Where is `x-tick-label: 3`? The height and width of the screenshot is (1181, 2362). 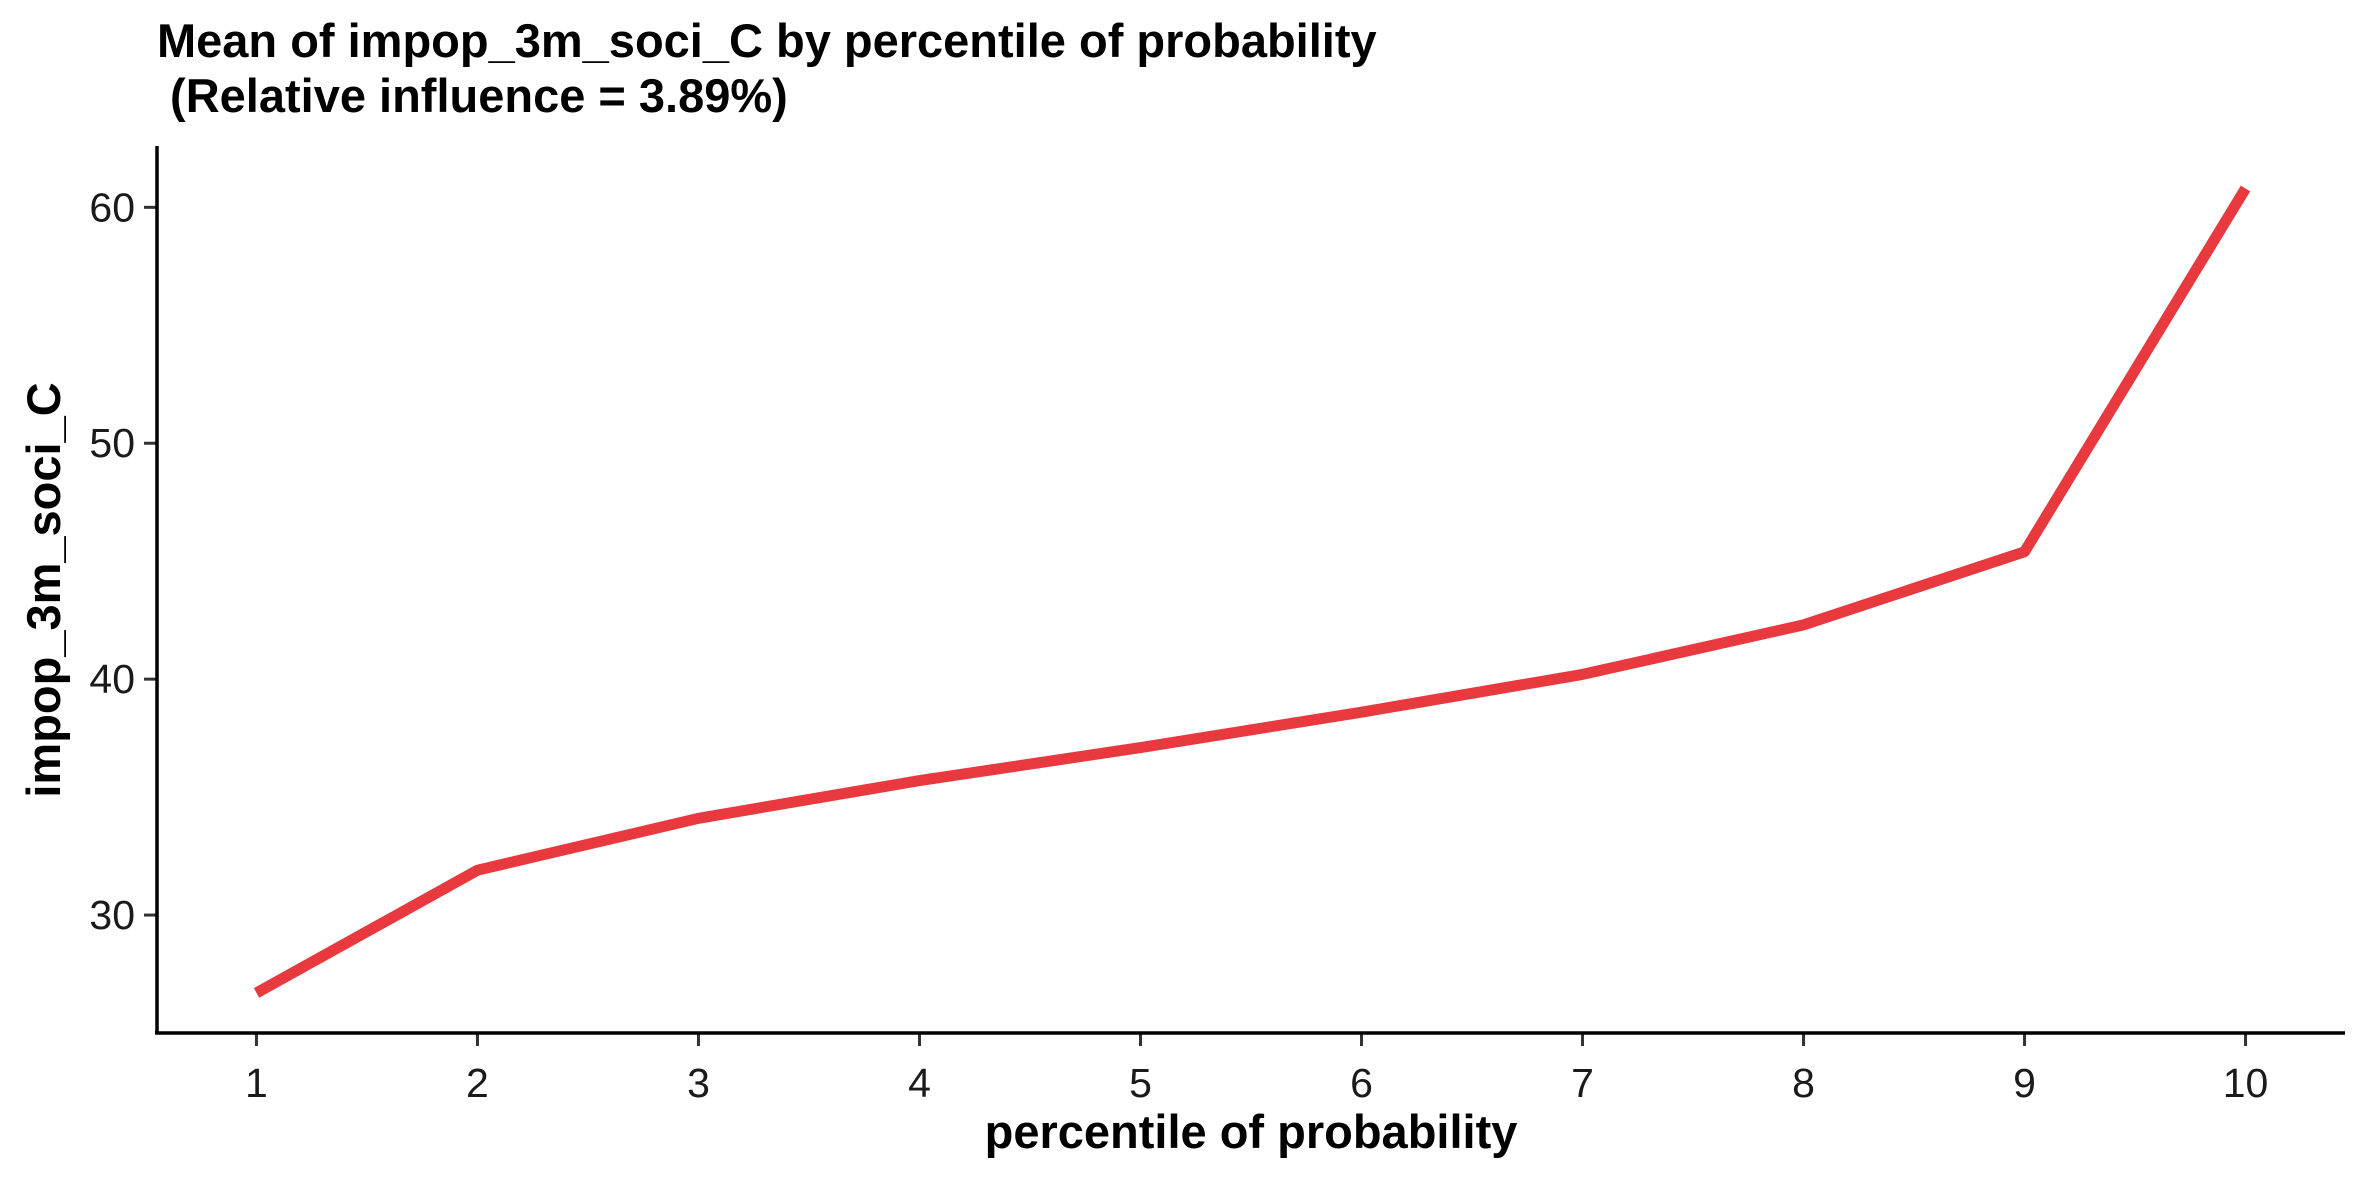 x-tick-label: 3 is located at coordinates (698, 1083).